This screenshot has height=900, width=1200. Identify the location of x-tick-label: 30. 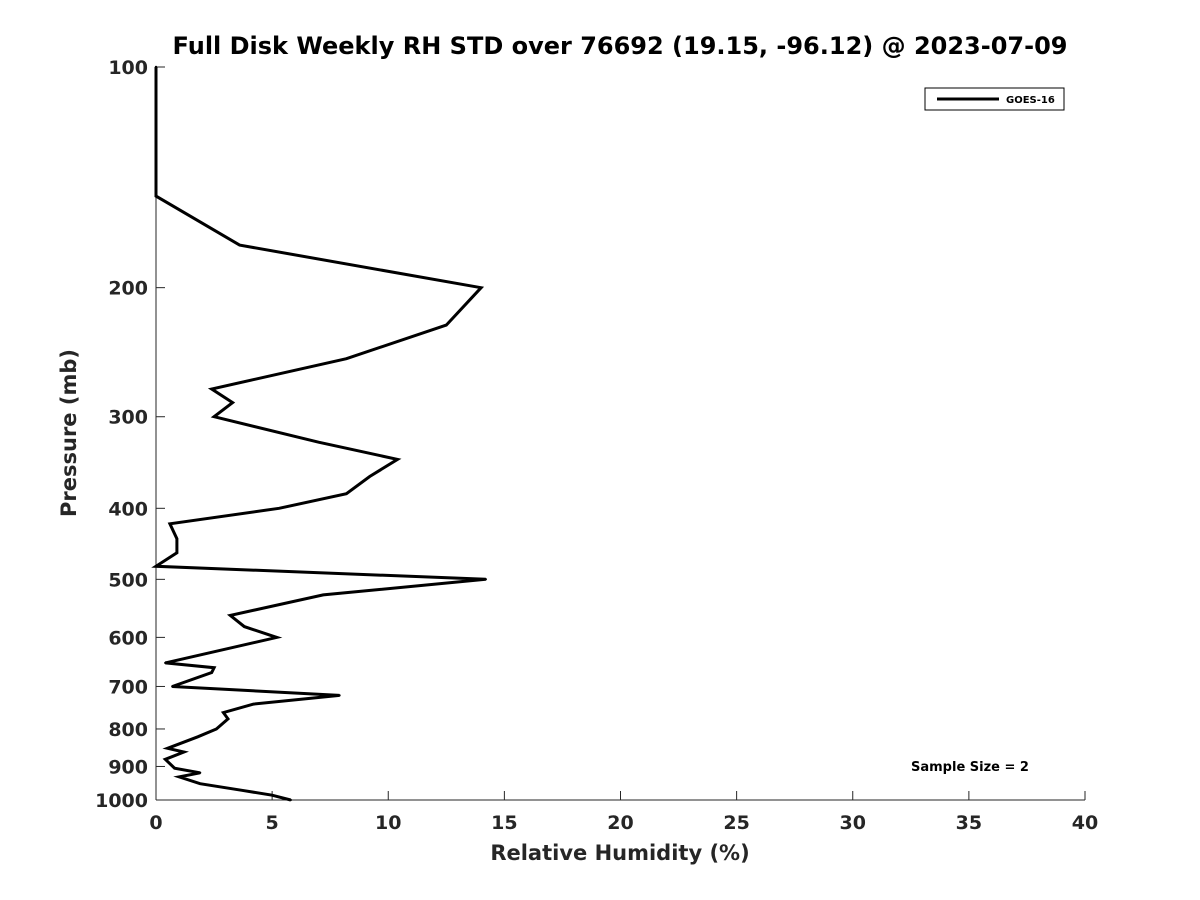
(853, 823).